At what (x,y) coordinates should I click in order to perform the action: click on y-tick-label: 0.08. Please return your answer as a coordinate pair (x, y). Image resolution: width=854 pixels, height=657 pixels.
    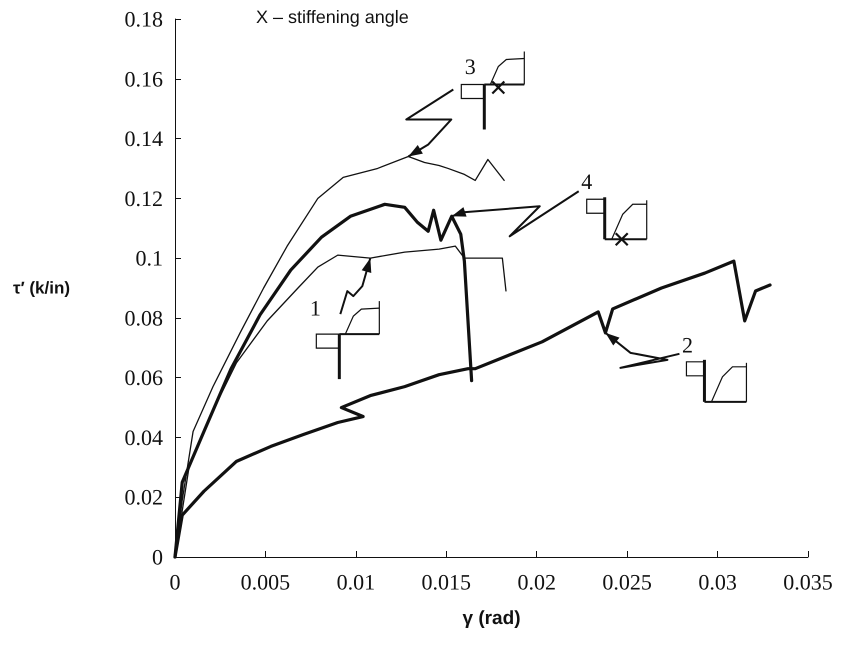
    Looking at the image, I should click on (143, 317).